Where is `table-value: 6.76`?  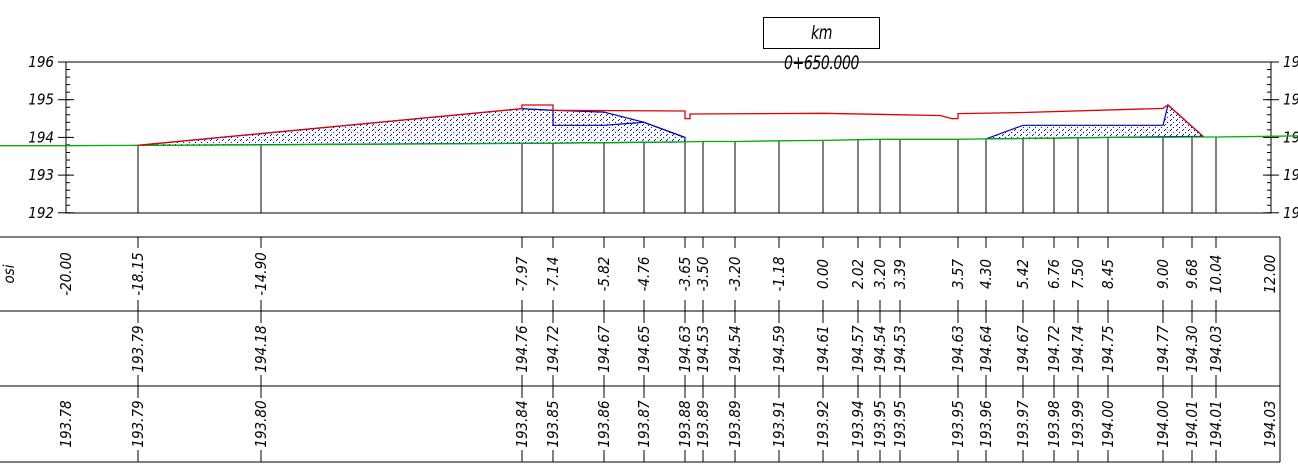
table-value: 6.76 is located at coordinates (1054, 274).